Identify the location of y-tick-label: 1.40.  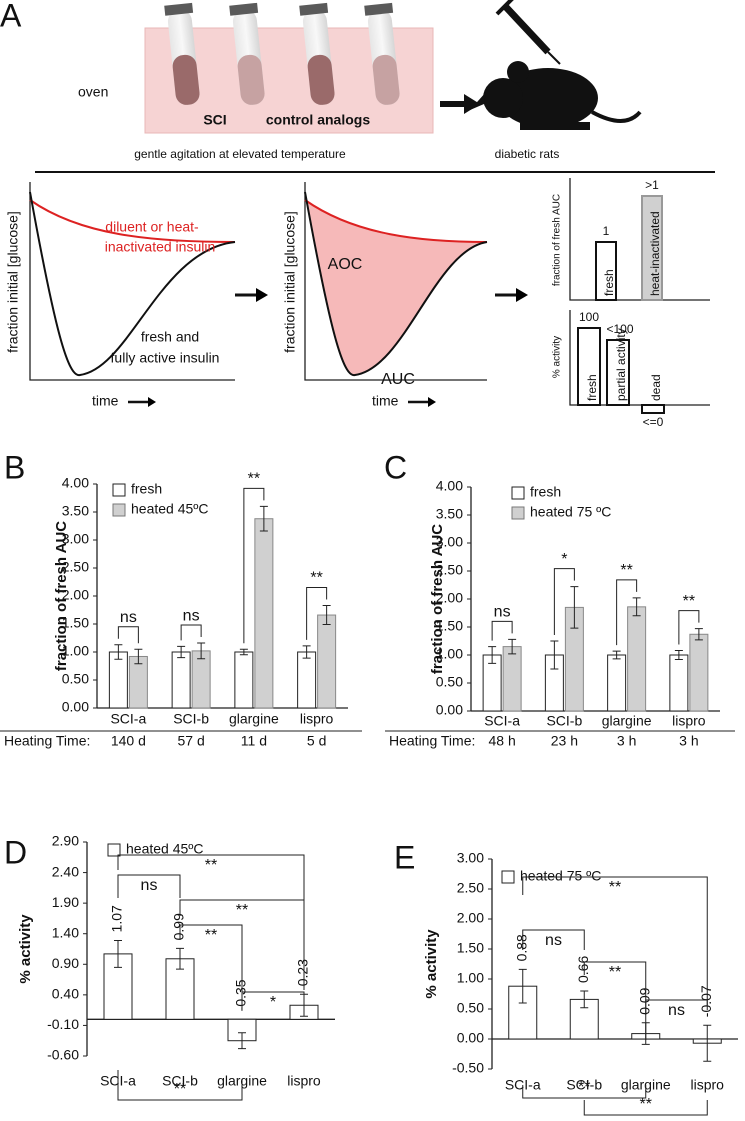
(65, 932).